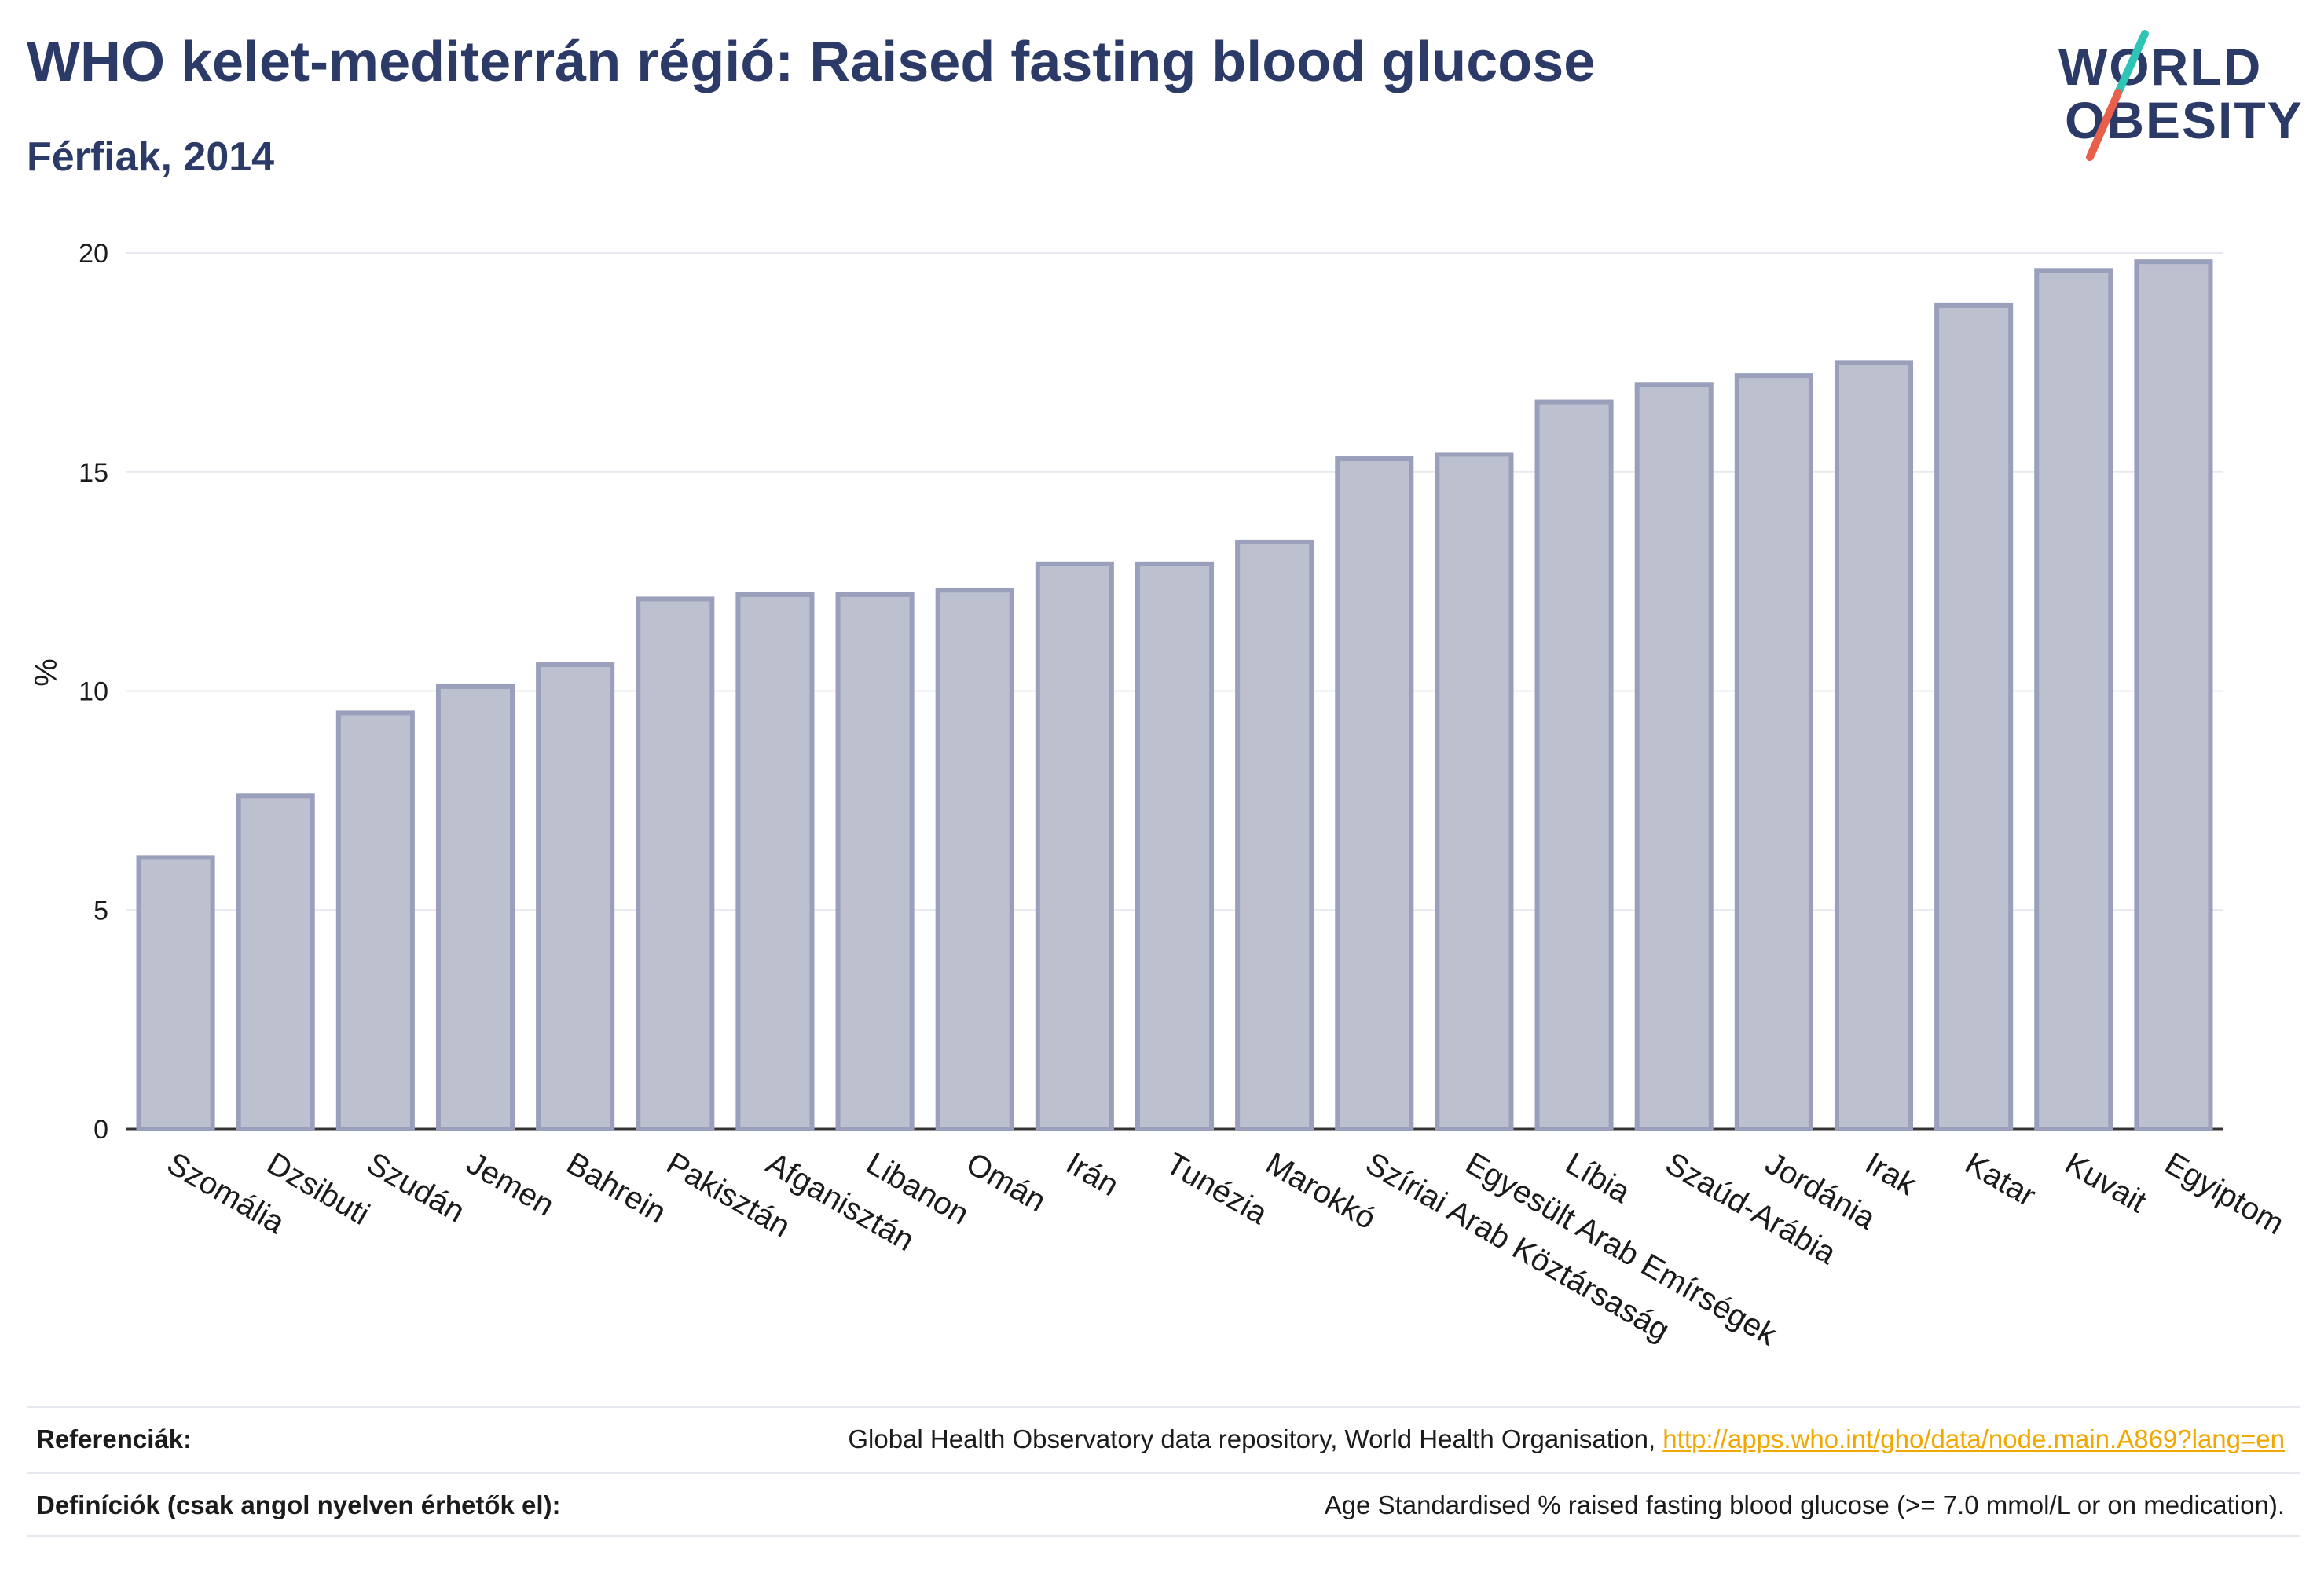 The width and height of the screenshot is (2324, 1576). Describe the element at coordinates (1321, 1191) in the screenshot. I see `x-category-label: Marokkó` at that location.